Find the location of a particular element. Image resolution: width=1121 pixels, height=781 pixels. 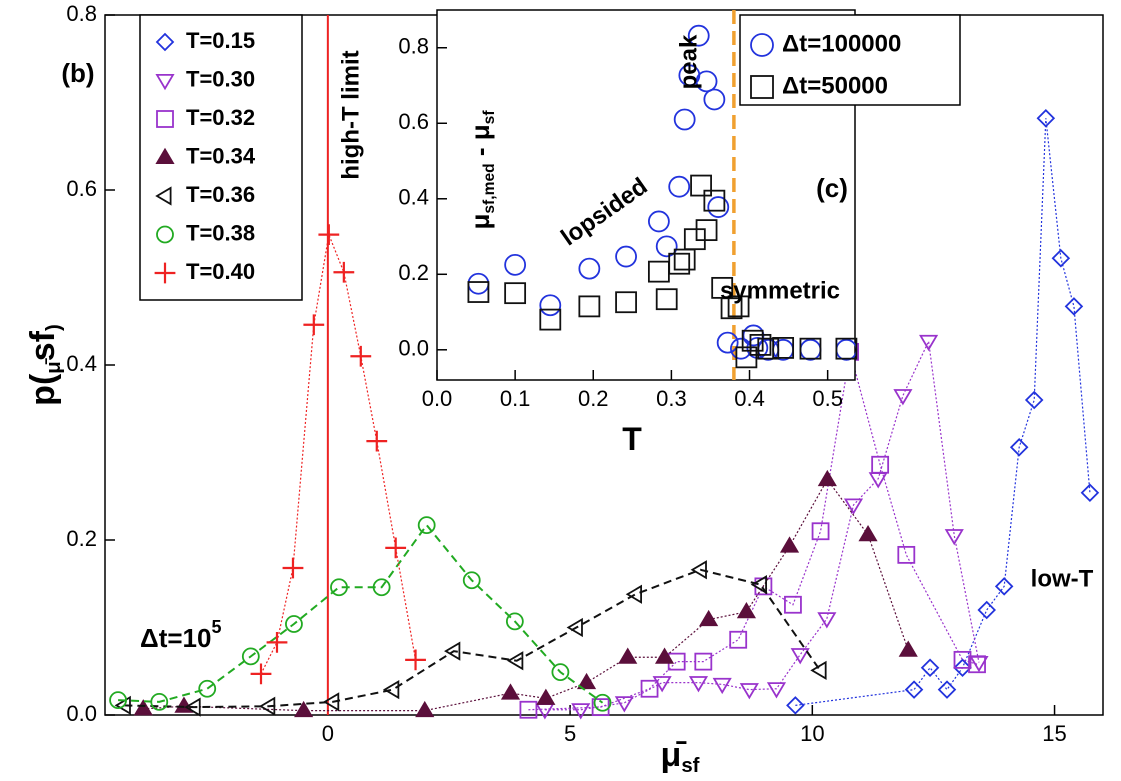

legend-box is located at coordinates (850, 60).